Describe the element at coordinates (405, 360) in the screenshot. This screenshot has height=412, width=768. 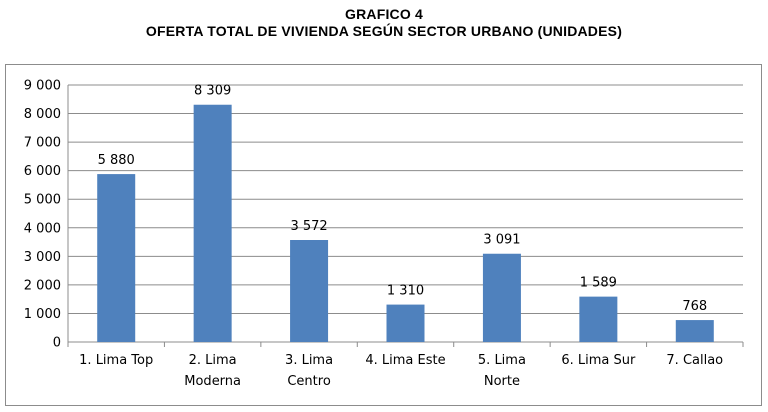
I see `x-tick-label: 4. Lima Este` at that location.